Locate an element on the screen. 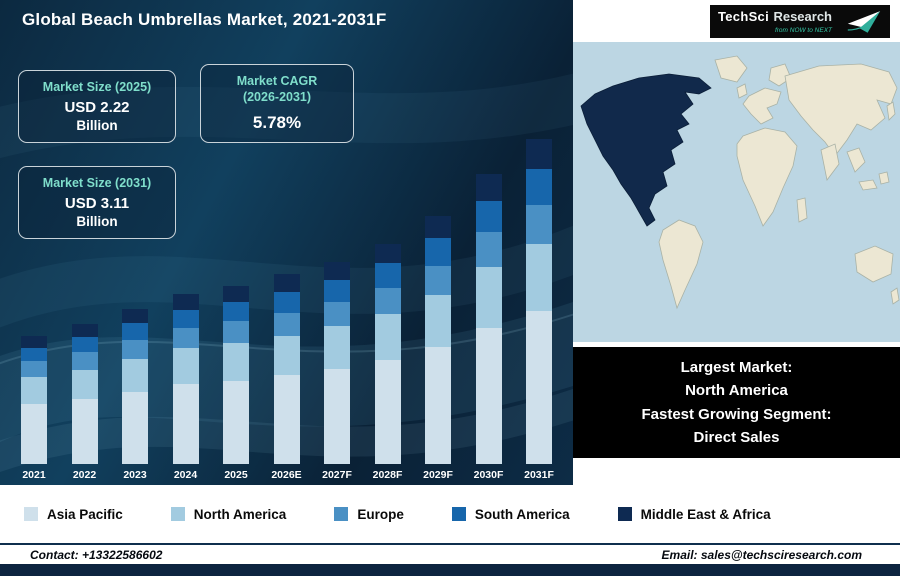 The height and width of the screenshot is (576, 900). map-south-america is located at coordinates (681, 264).